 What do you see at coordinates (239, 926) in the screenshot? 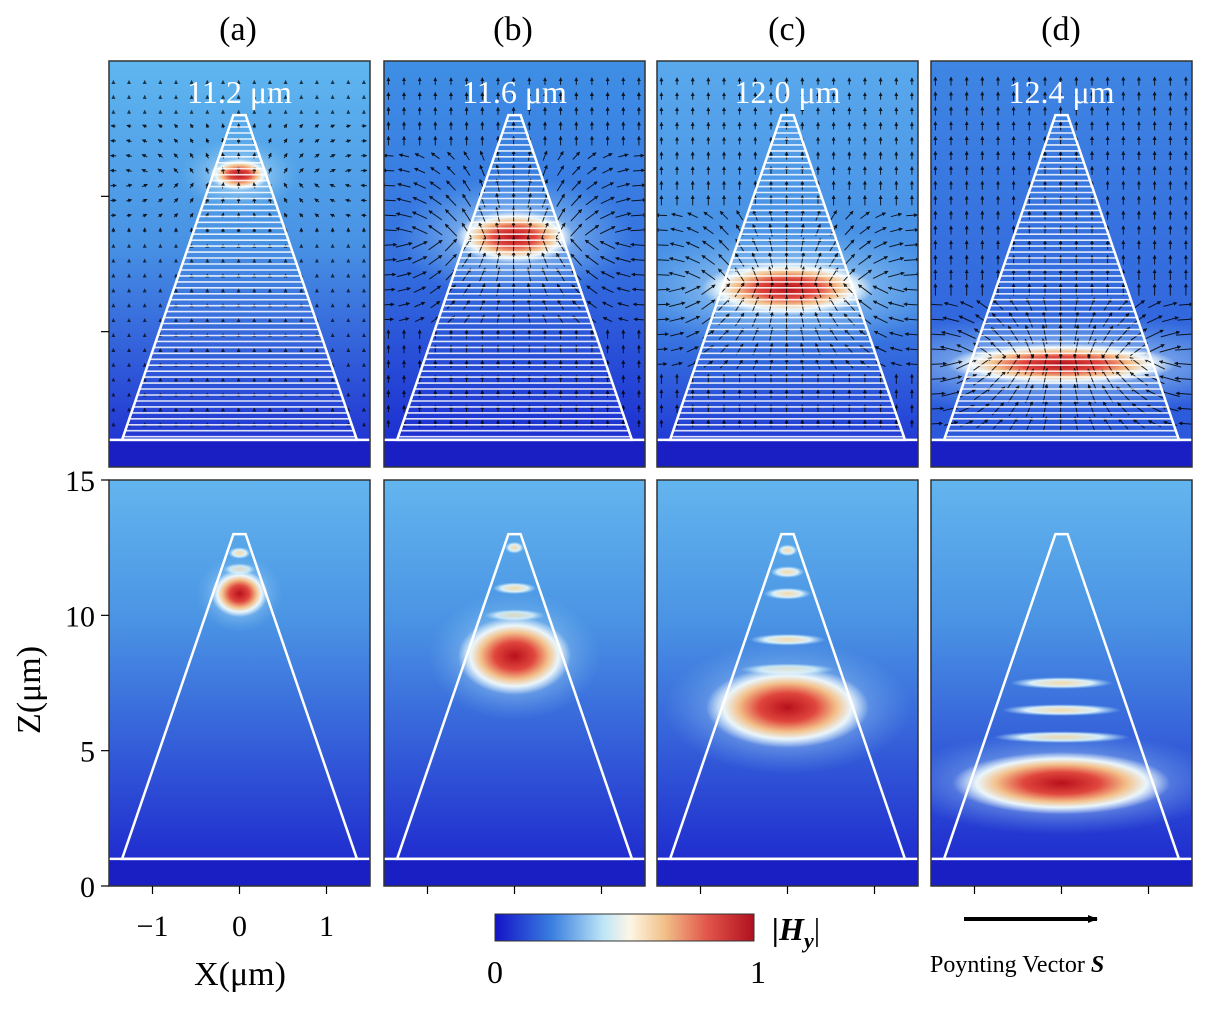
I see `x-tick-label: 0` at bounding box center [239, 926].